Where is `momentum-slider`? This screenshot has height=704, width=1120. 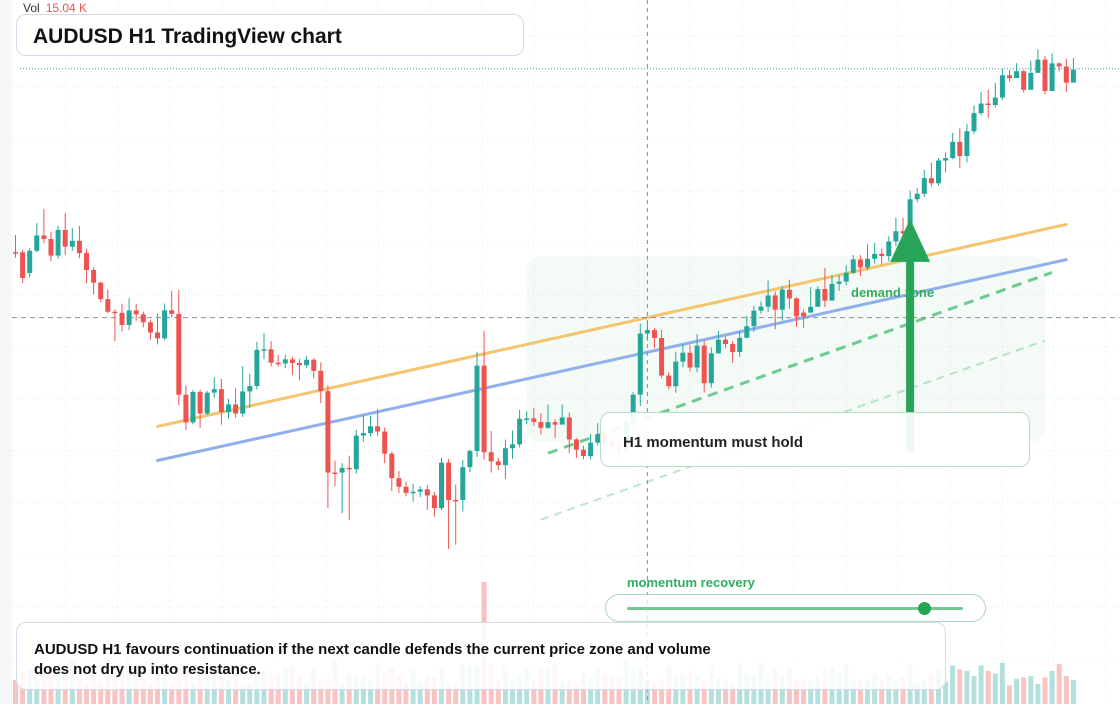
momentum-slider is located at coordinates (795, 608).